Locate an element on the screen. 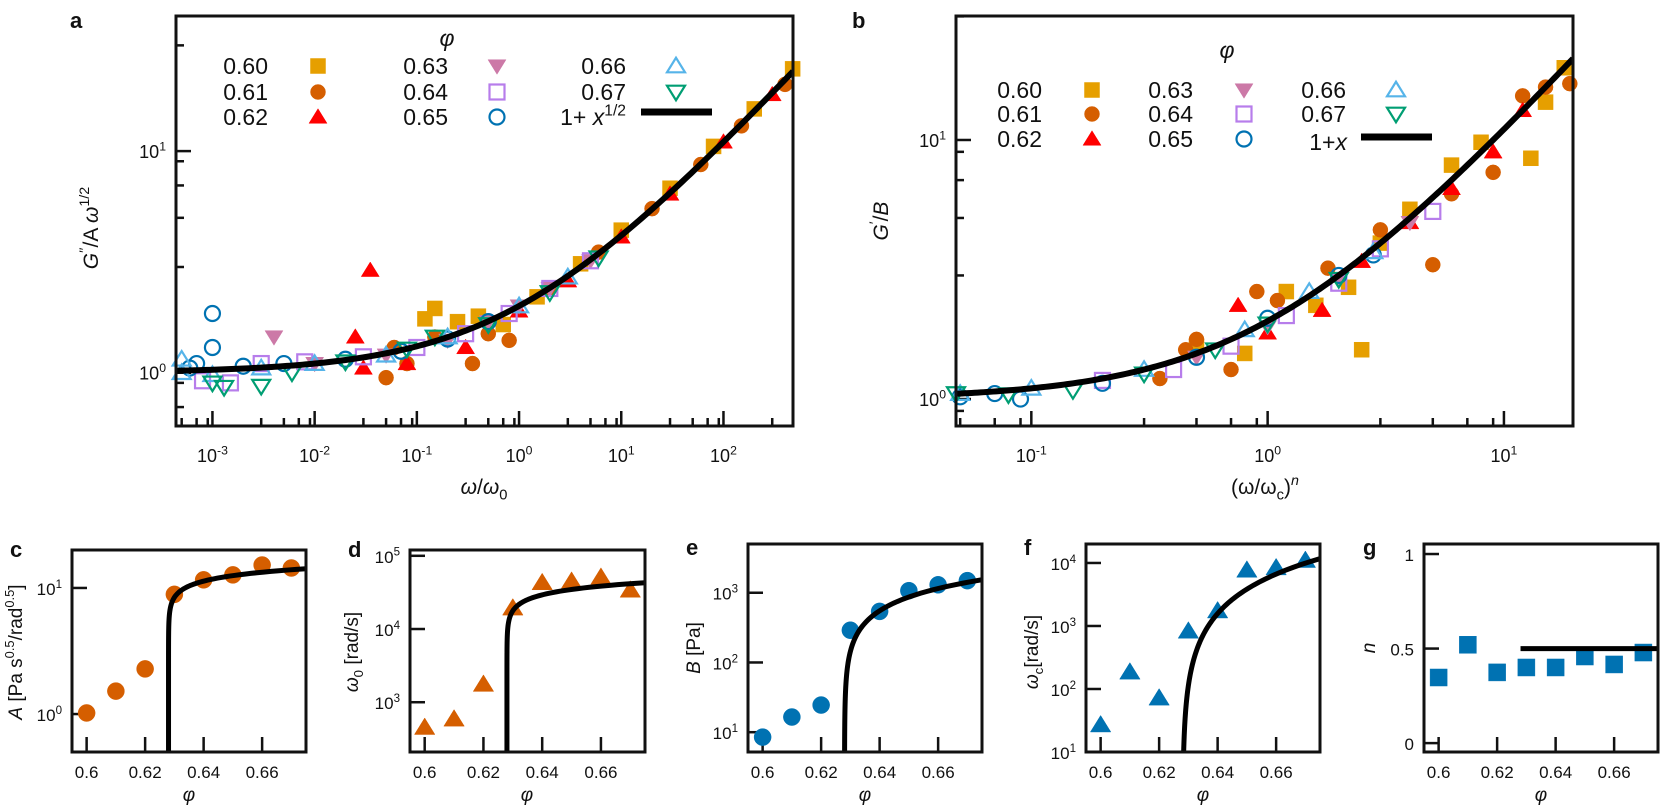 The height and width of the screenshot is (806, 1661). y-axis-label: G′′/A ω1/2 is located at coordinates (90, 228).